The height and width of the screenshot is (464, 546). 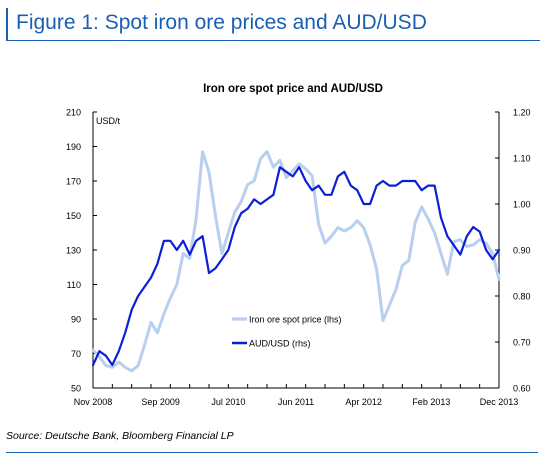 What do you see at coordinates (73, 147) in the screenshot?
I see `left-tick-label: 190` at bounding box center [73, 147].